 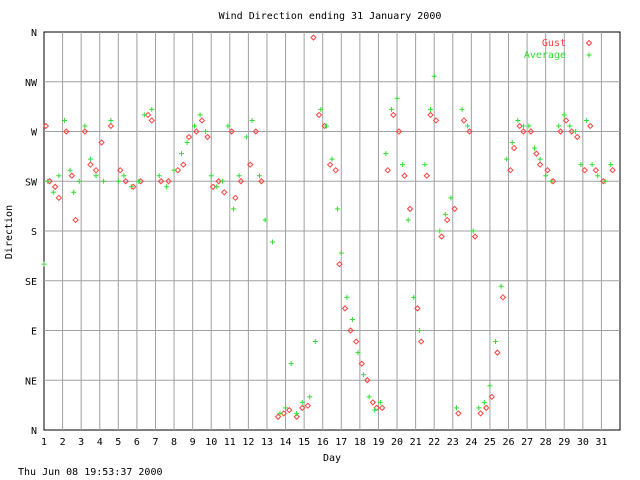 I want to click on x-tick-label: 22, so click(x=434, y=442).